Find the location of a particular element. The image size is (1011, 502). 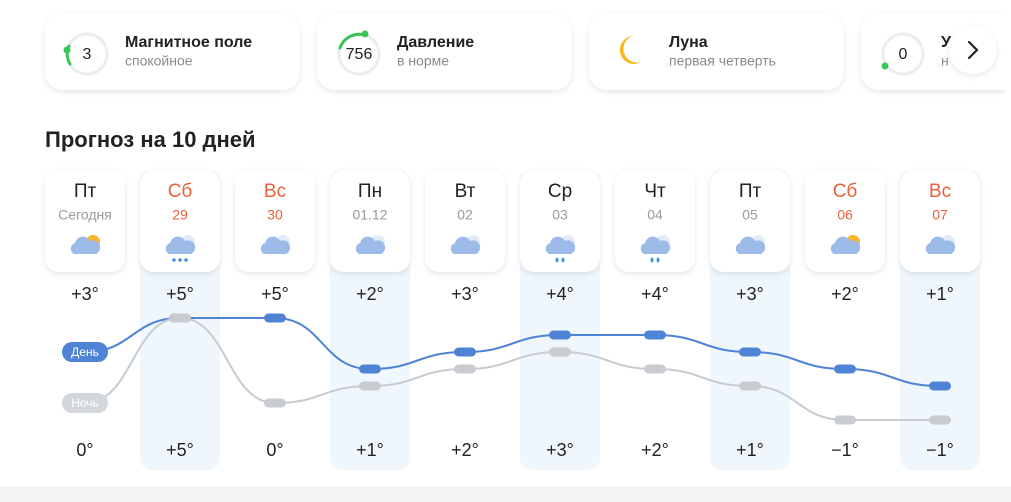

weekday: Ср is located at coordinates (560, 191).